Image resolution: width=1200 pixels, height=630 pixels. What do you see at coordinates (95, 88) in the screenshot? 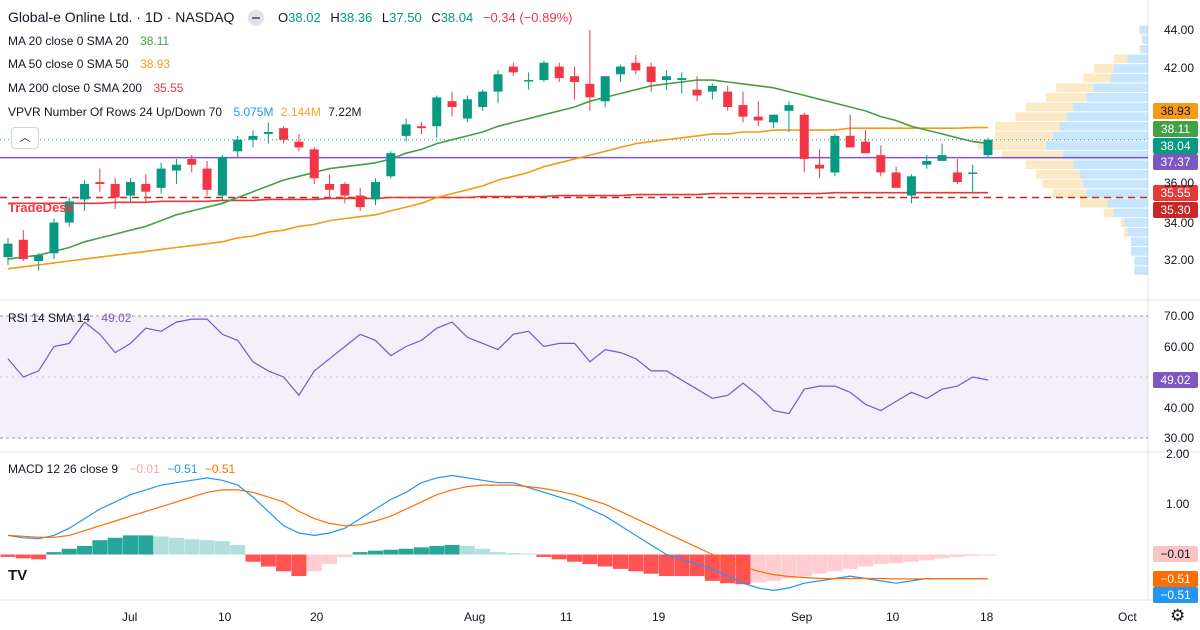
I see `ma200-legend: MA 200 close 0 SMA 200 35.55` at bounding box center [95, 88].